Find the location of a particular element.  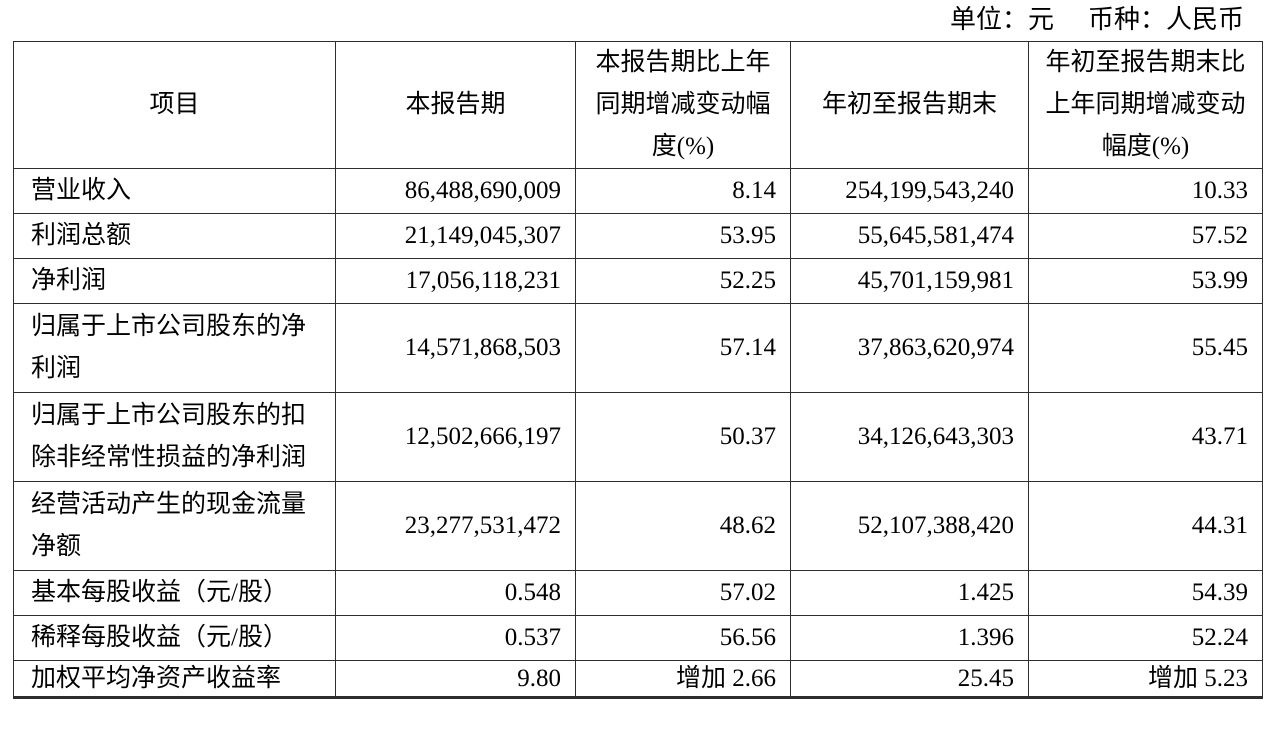

header-ytd-change: 年初至报告期末比上年同期增减变动幅度(%) is located at coordinates (1145, 105).